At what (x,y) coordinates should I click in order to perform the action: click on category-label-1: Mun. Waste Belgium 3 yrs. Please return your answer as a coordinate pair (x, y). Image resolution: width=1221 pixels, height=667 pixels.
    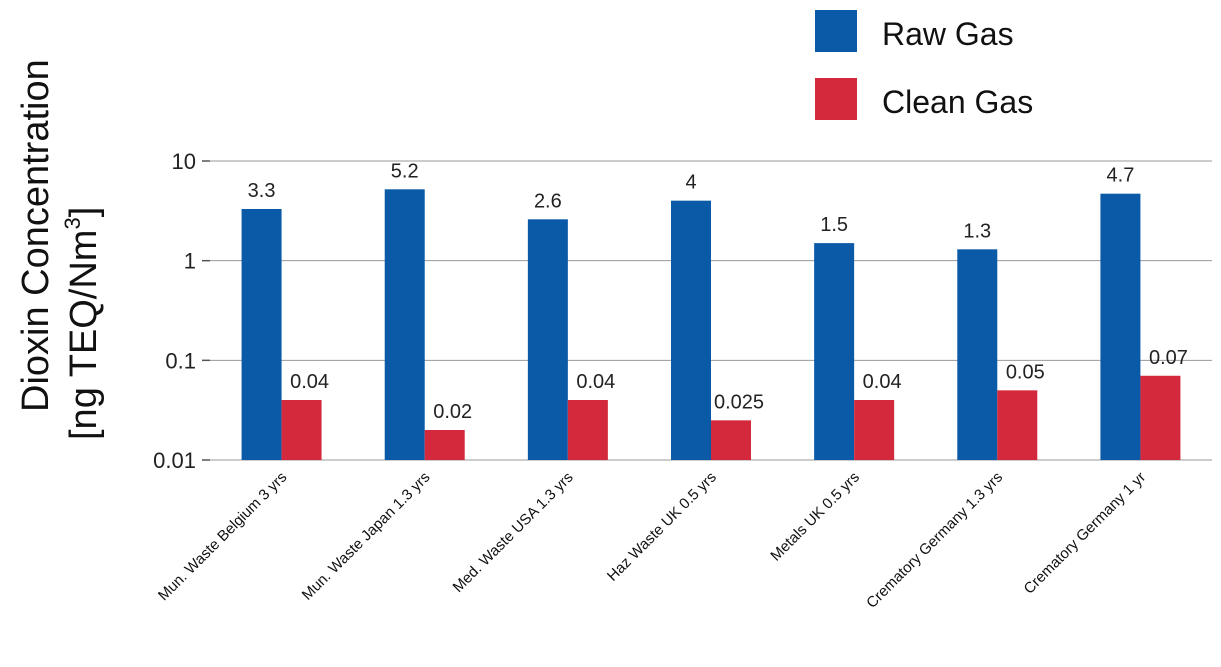
    Looking at the image, I should click on (222, 536).